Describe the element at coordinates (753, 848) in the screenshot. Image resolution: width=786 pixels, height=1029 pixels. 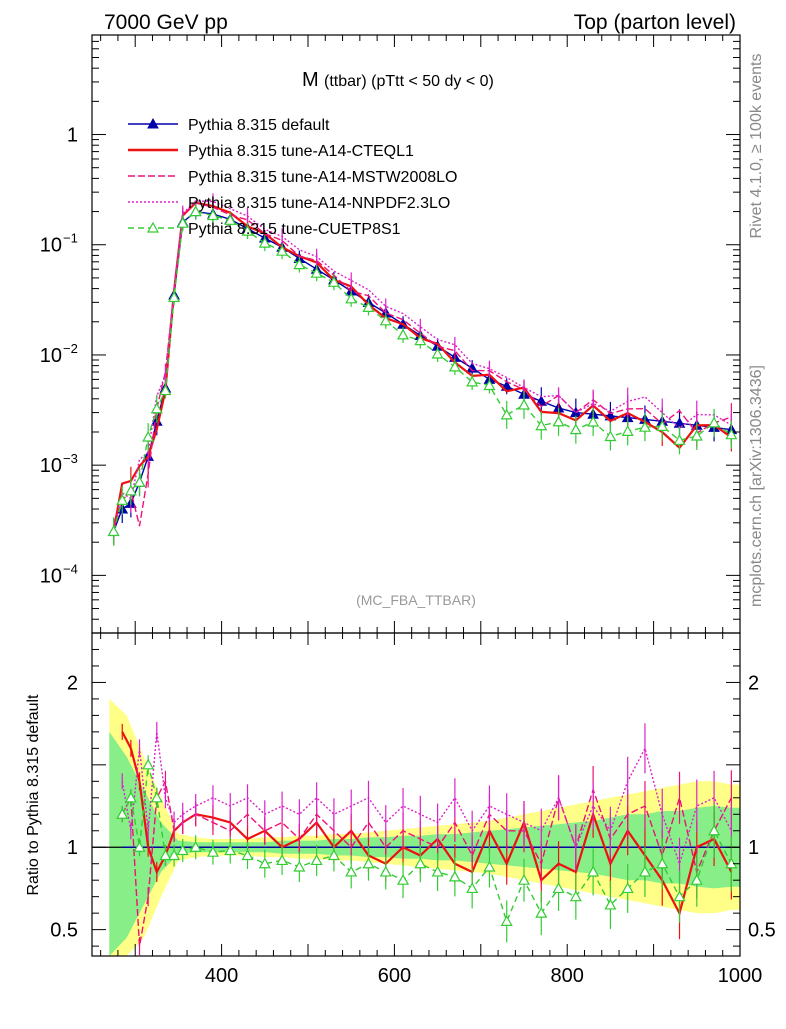
I see `y-tick-label-ratio-right: 1` at that location.